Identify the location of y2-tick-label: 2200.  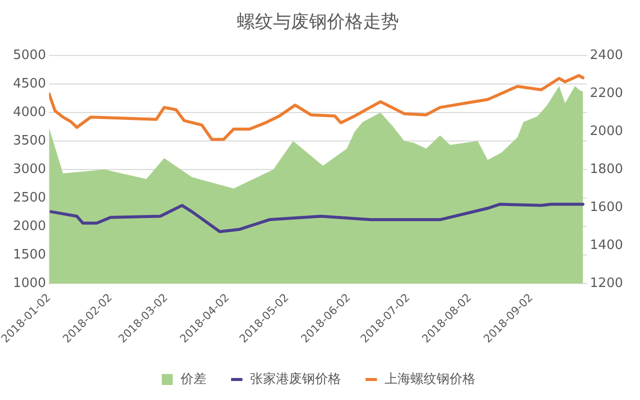
(607, 93).